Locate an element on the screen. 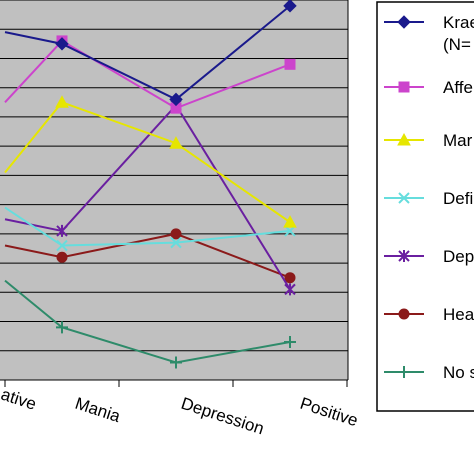 The width and height of the screenshot is (474, 474). legend-label-1: Affe is located at coordinates (458, 87).